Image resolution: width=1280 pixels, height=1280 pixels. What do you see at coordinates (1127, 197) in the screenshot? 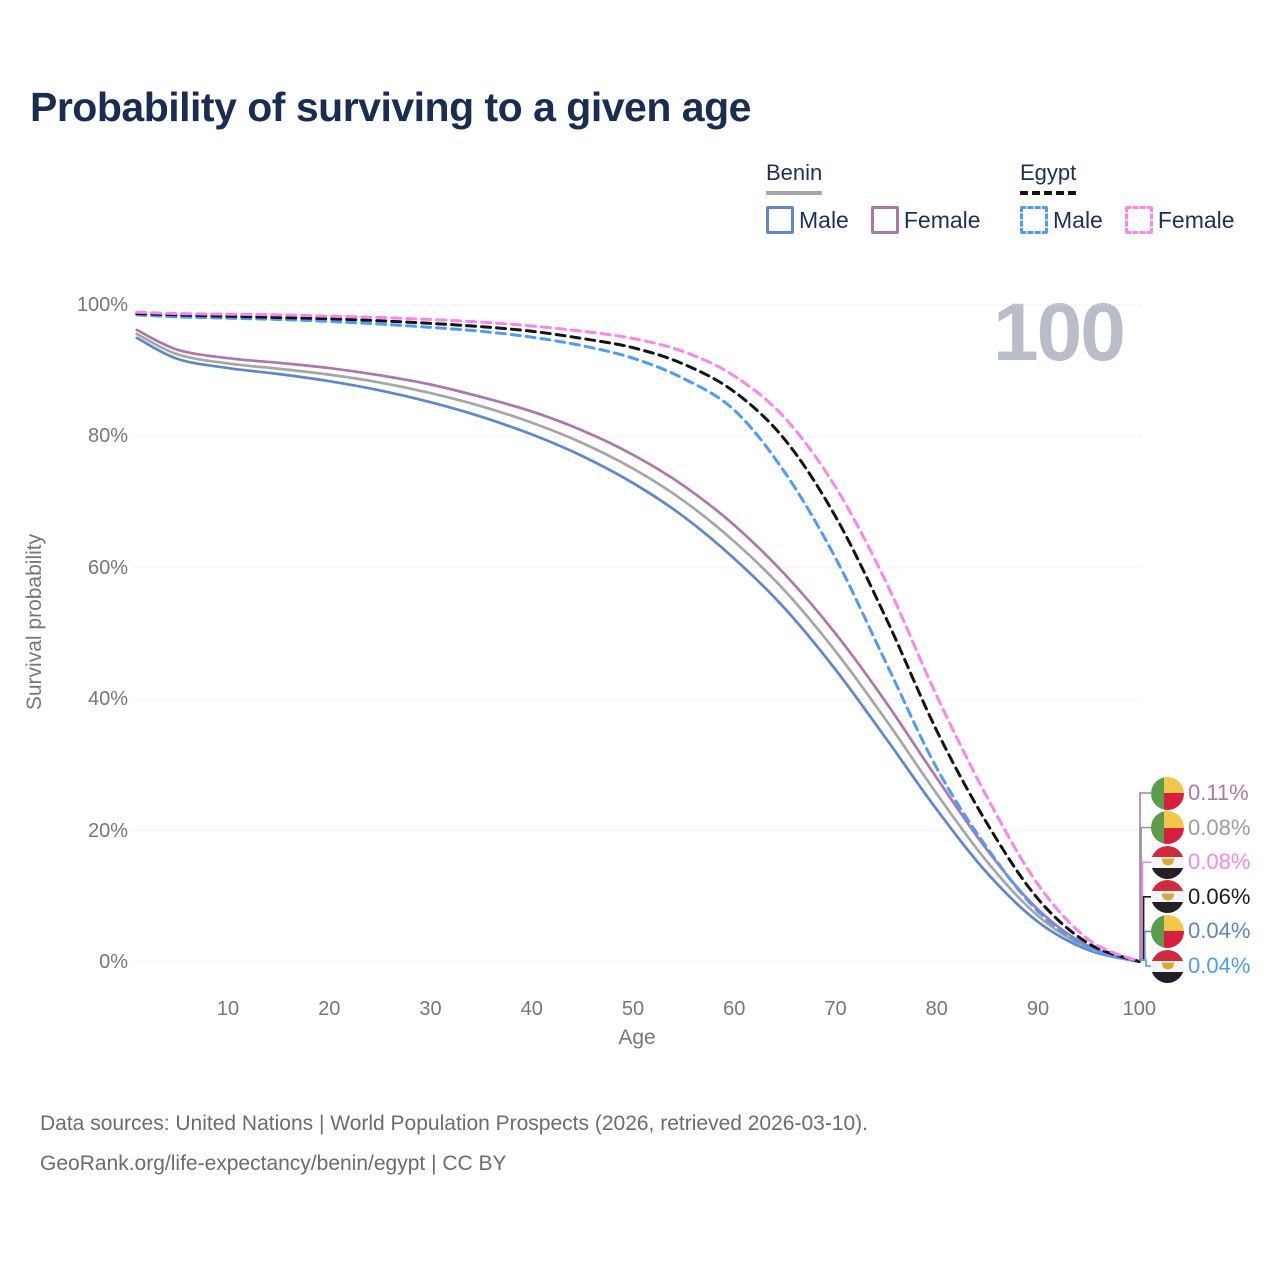
I see `legend-group-egypt: Egypt Male Female` at bounding box center [1127, 197].